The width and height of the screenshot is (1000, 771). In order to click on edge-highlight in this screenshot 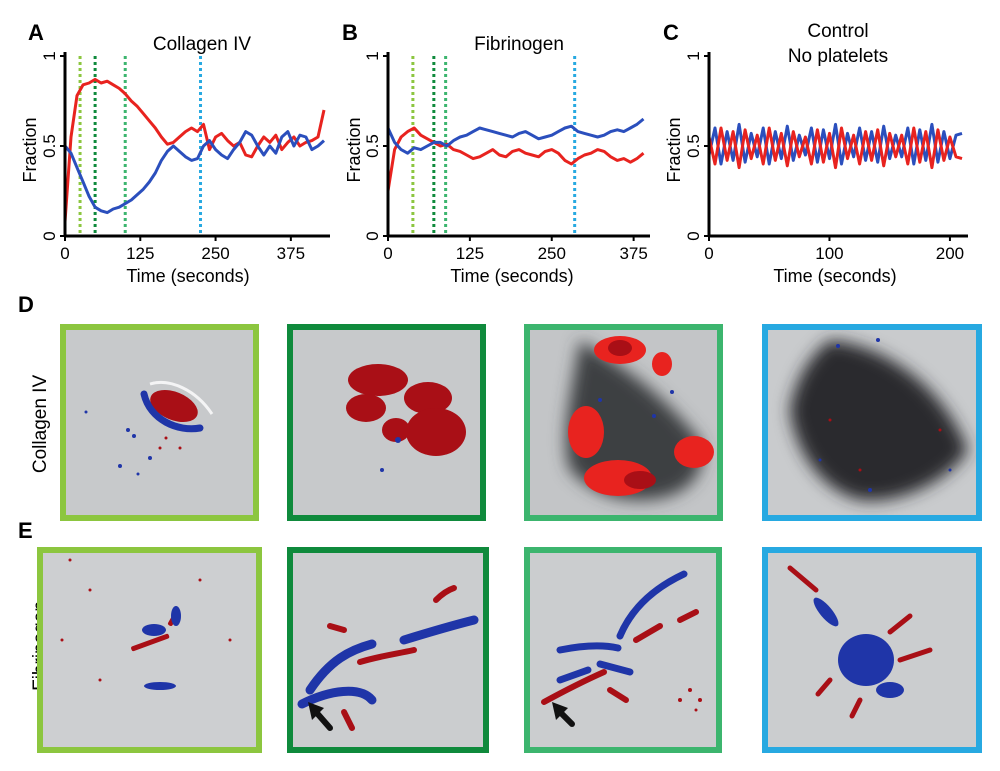, I will do `click(181, 398)`.